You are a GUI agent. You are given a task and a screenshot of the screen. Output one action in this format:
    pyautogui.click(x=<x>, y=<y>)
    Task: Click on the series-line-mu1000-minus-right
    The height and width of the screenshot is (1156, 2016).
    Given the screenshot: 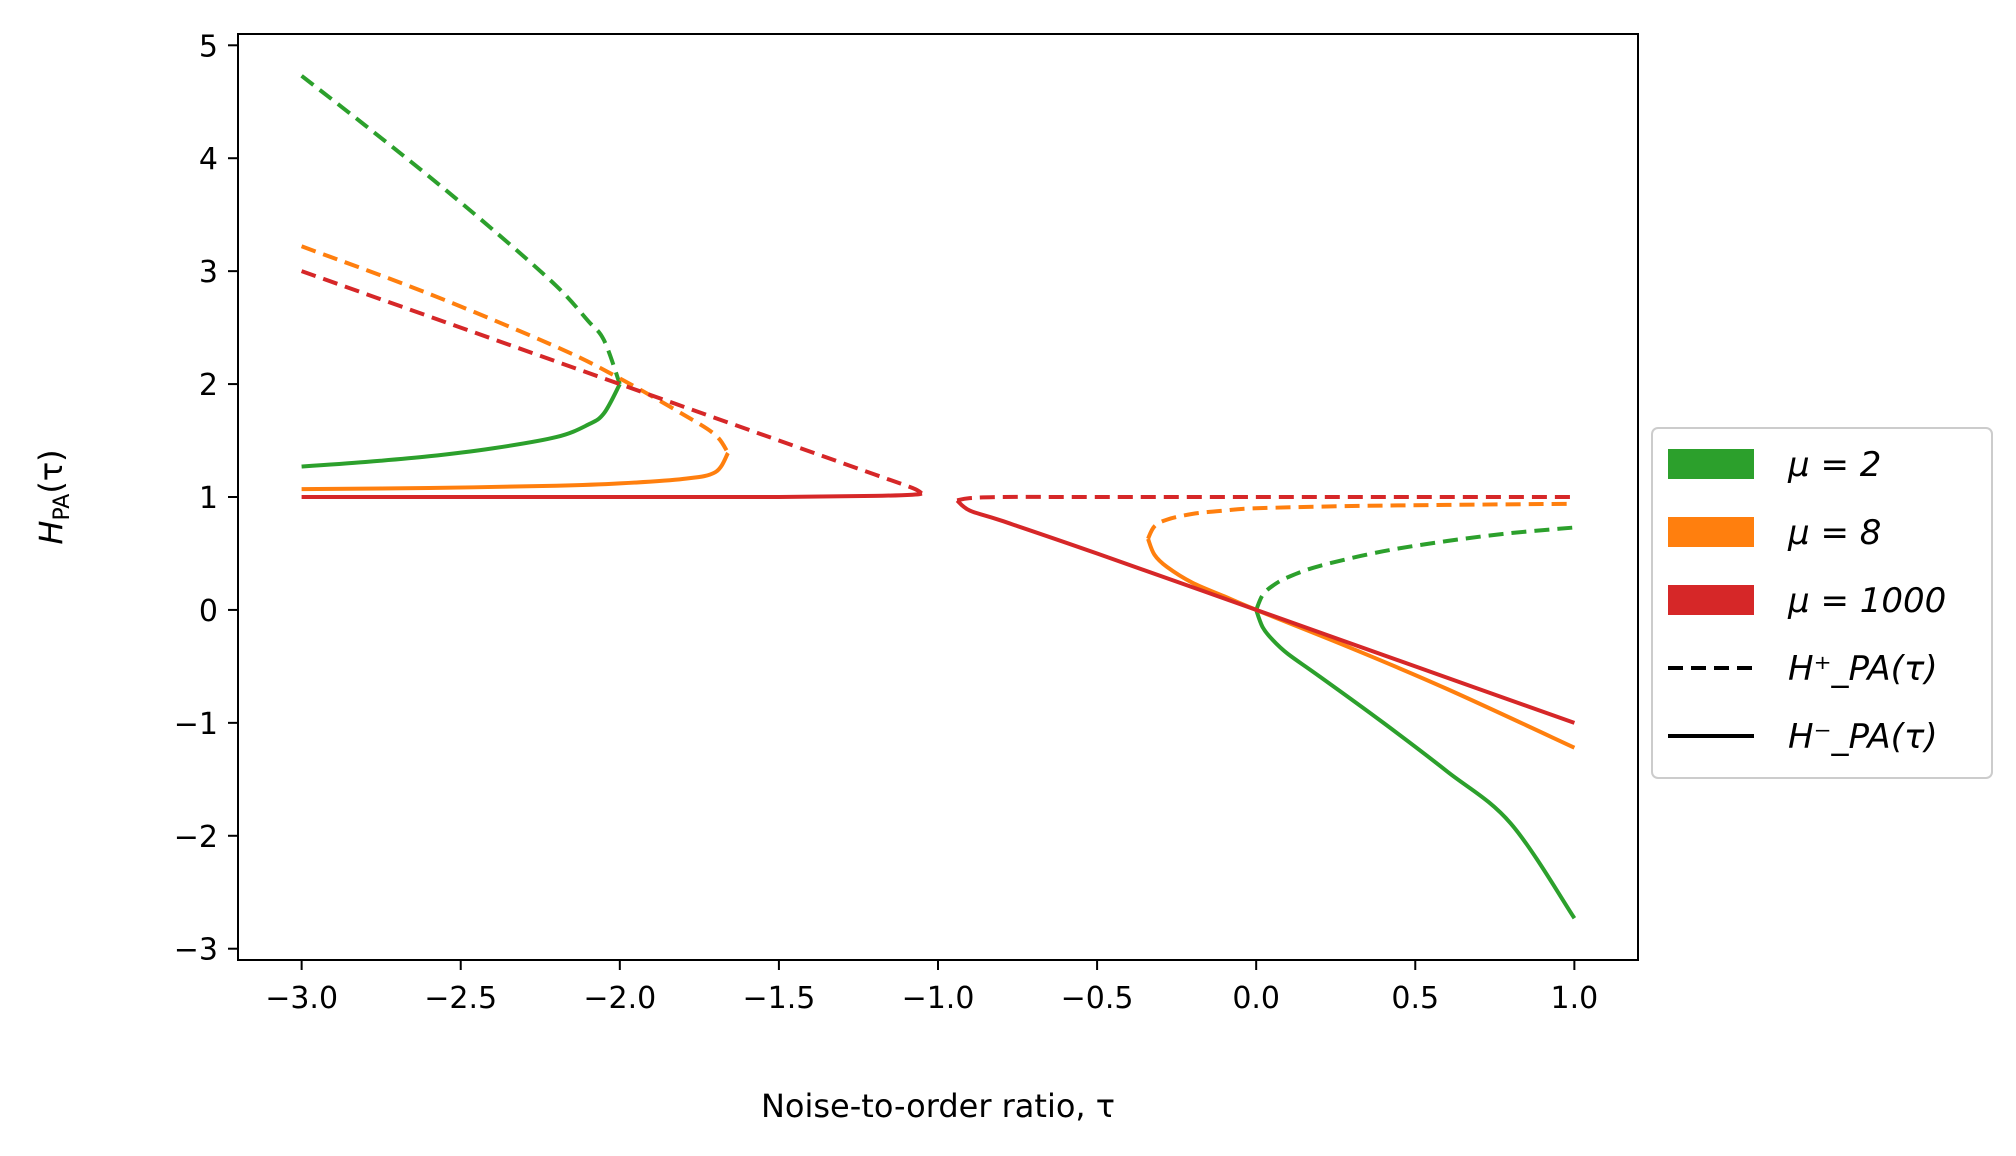 What is the action you would take?
    pyautogui.click(x=1265, y=611)
    